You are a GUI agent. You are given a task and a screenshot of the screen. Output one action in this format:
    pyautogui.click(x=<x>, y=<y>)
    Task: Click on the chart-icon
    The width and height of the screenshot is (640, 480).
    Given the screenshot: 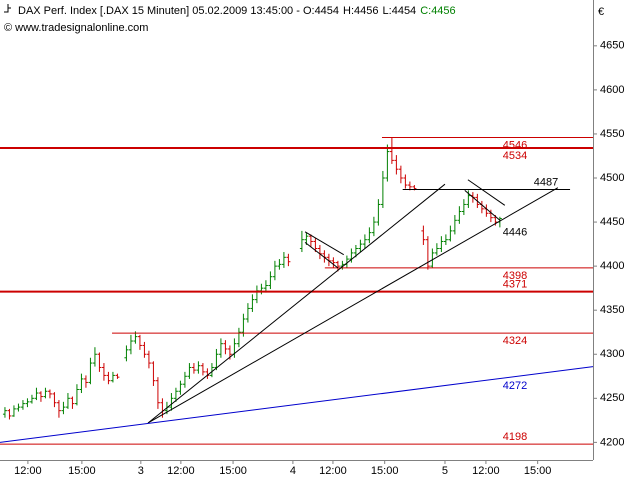 What is the action you would take?
    pyautogui.click(x=7, y=8)
    